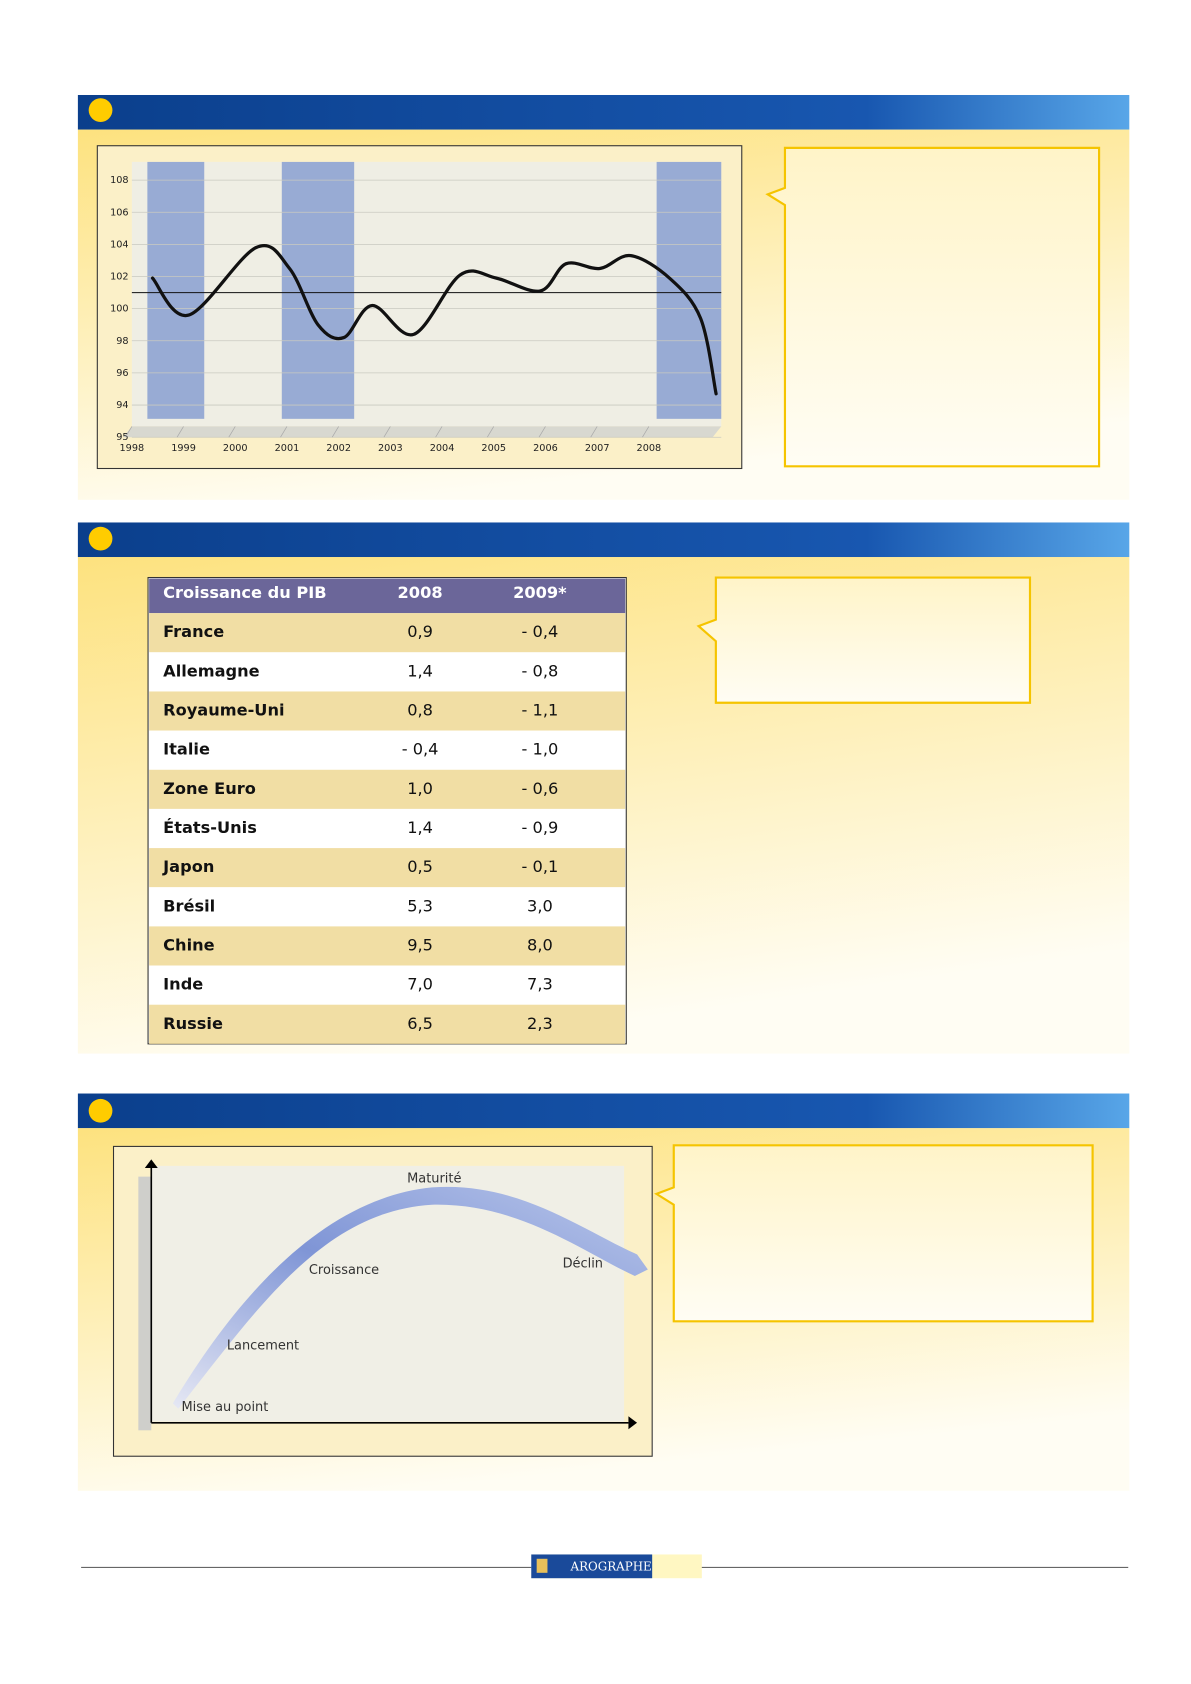 This screenshot has height=1684, width=1191. I want to click on table-cell: 6,5, so click(420, 1023).